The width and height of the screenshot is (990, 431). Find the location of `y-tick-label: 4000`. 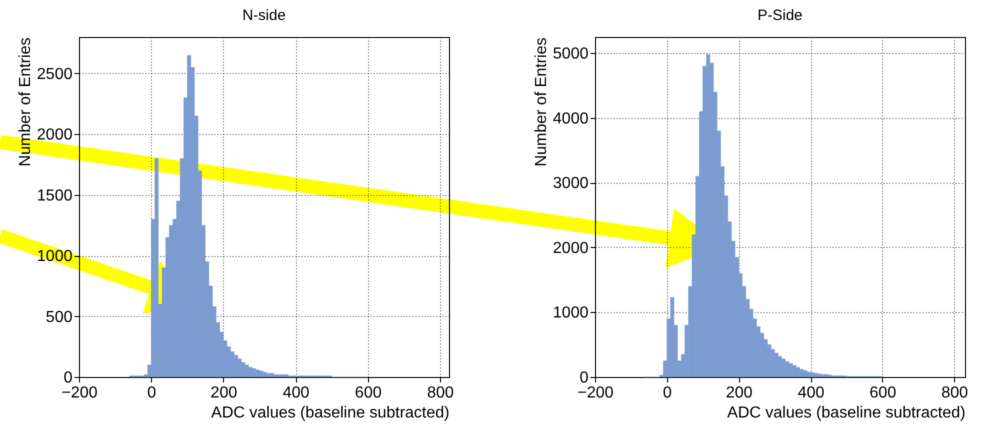

y-tick-label: 4000 is located at coordinates (570, 119).